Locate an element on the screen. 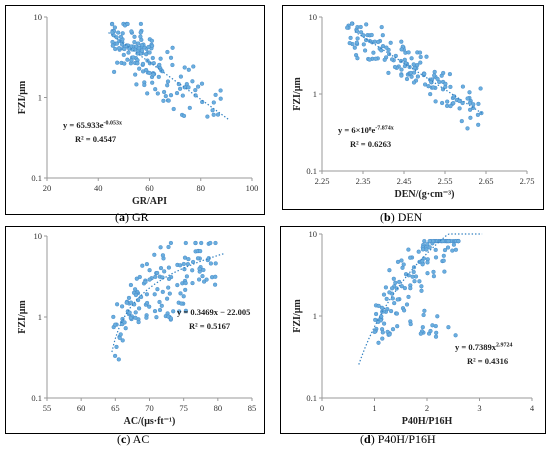 The image size is (550, 450). x-tick-label: 55 is located at coordinates (47, 408).